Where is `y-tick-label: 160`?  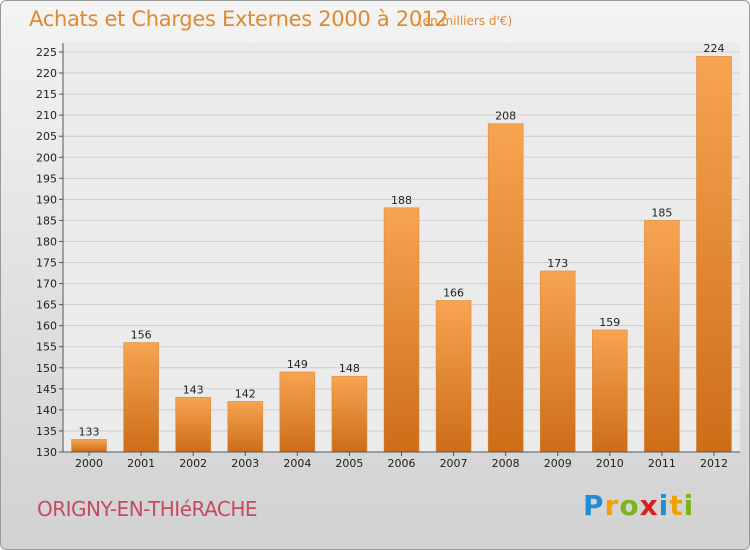
y-tick-label: 160 is located at coordinates (46, 326).